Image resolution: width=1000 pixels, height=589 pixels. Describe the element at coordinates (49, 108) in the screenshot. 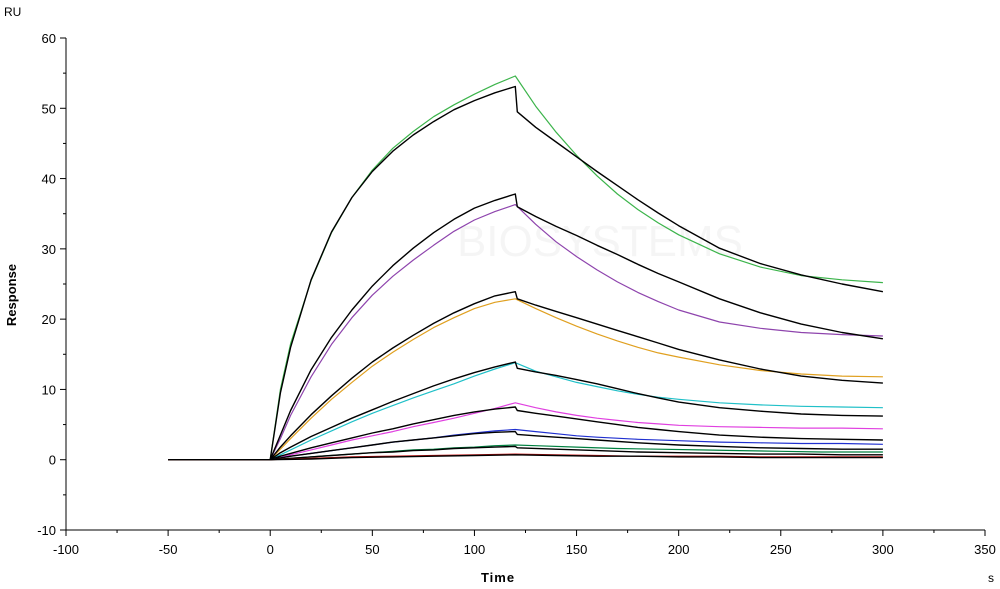

I see `y-tick-label: 50` at that location.